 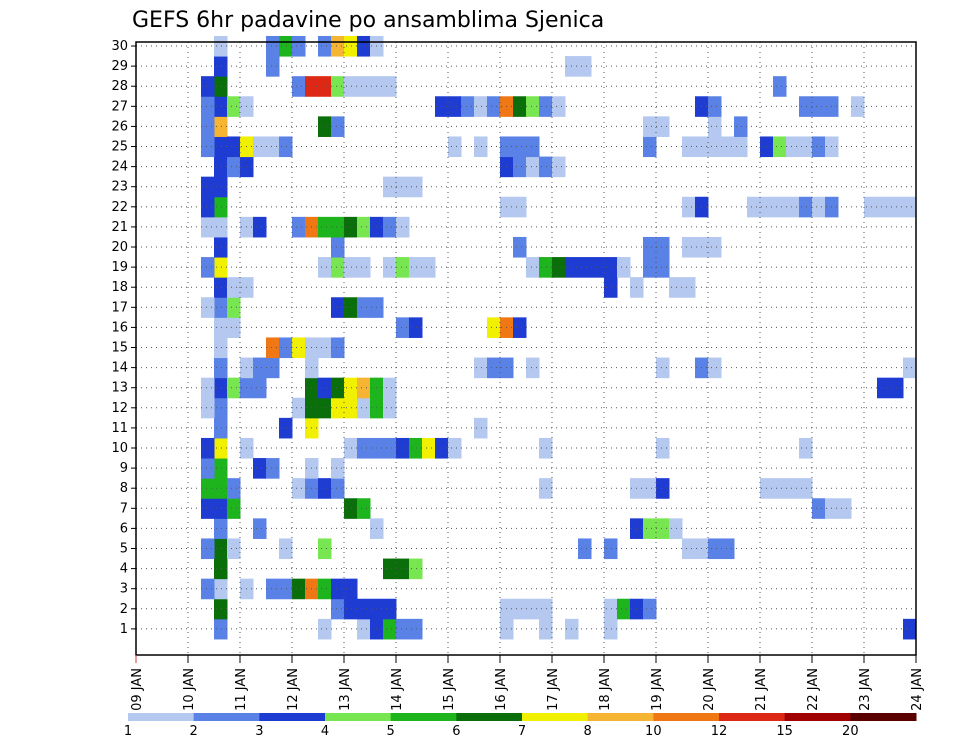 I want to click on x-tick-label: 15 JAN, so click(x=449, y=689).